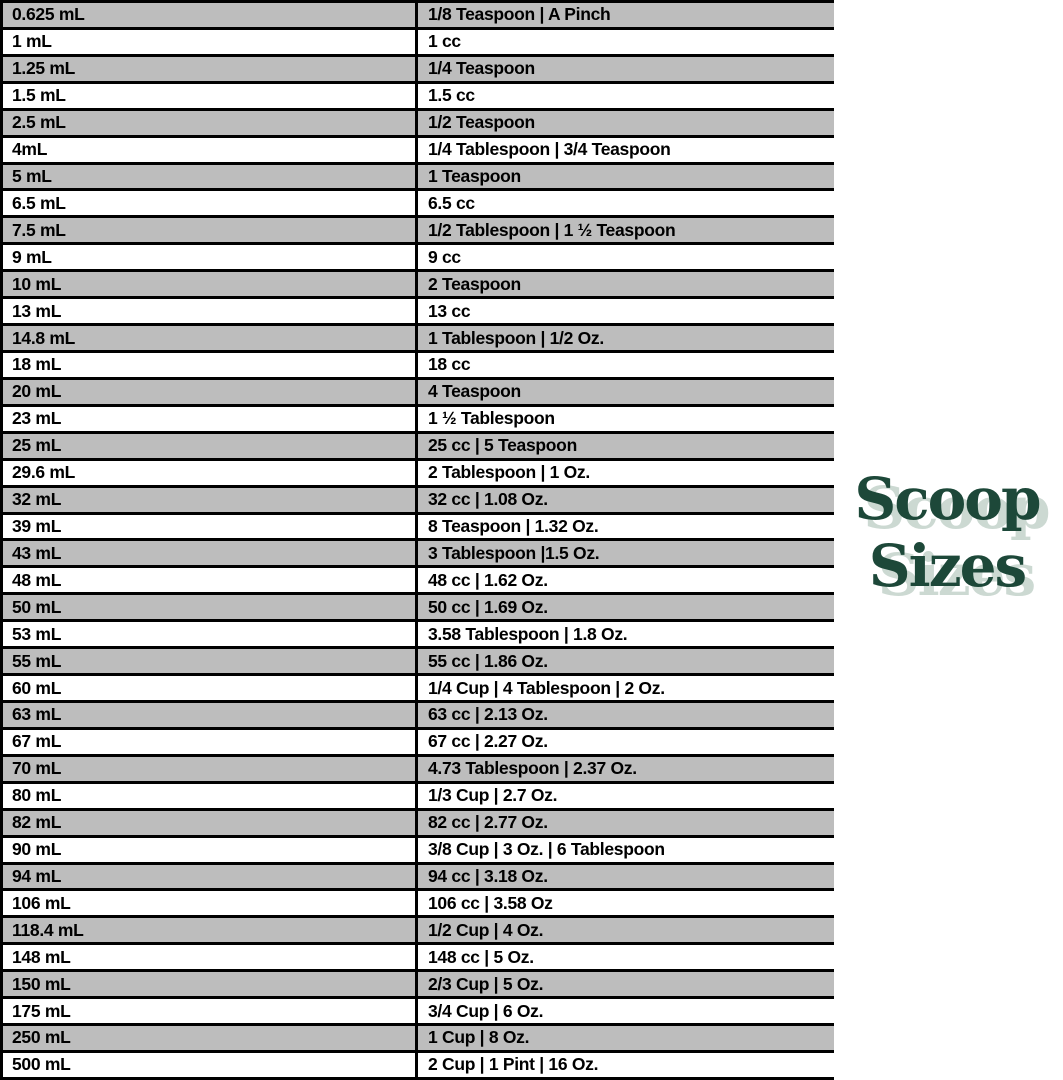  Describe the element at coordinates (210, 903) in the screenshot. I see `ml-cell: 106 mL` at that location.